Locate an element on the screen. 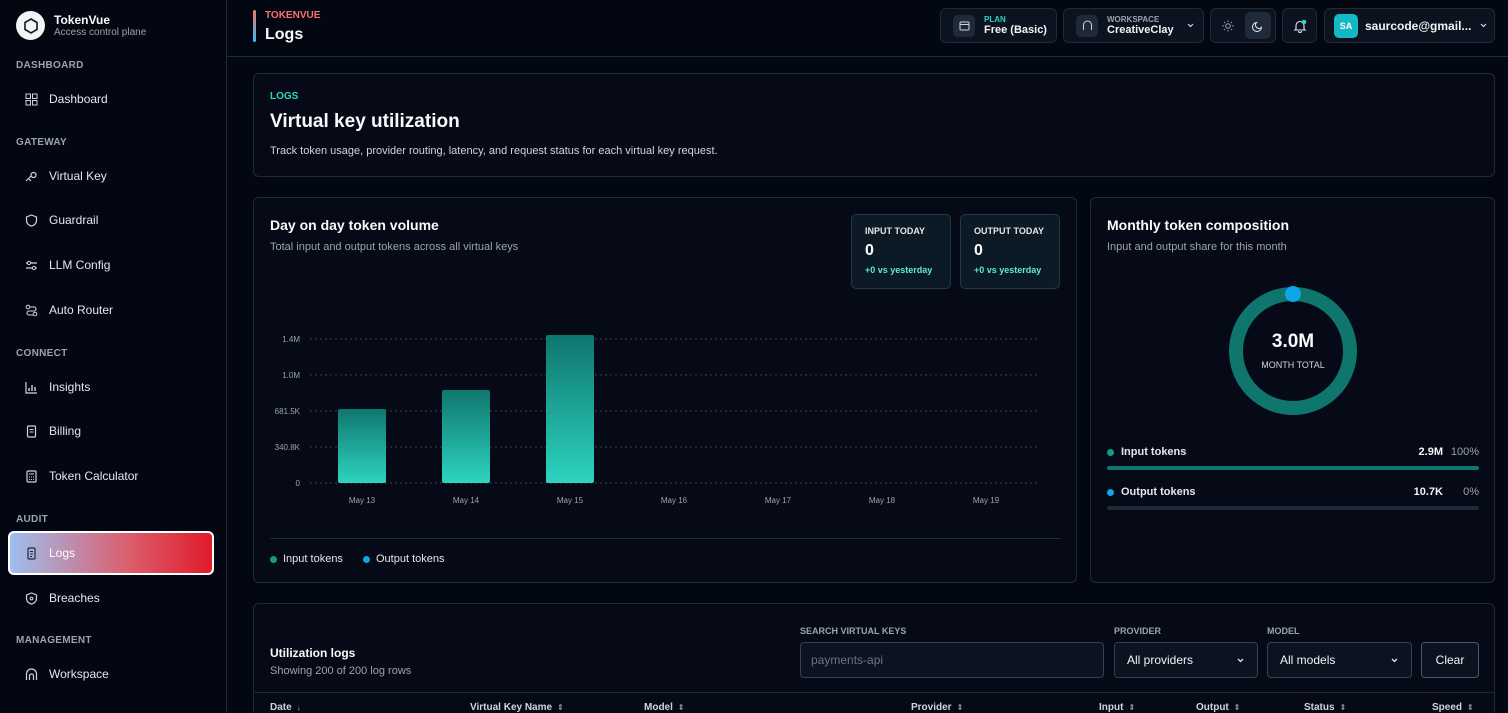 The height and width of the screenshot is (713, 1508). donut-output-marker is located at coordinates (1293, 294).